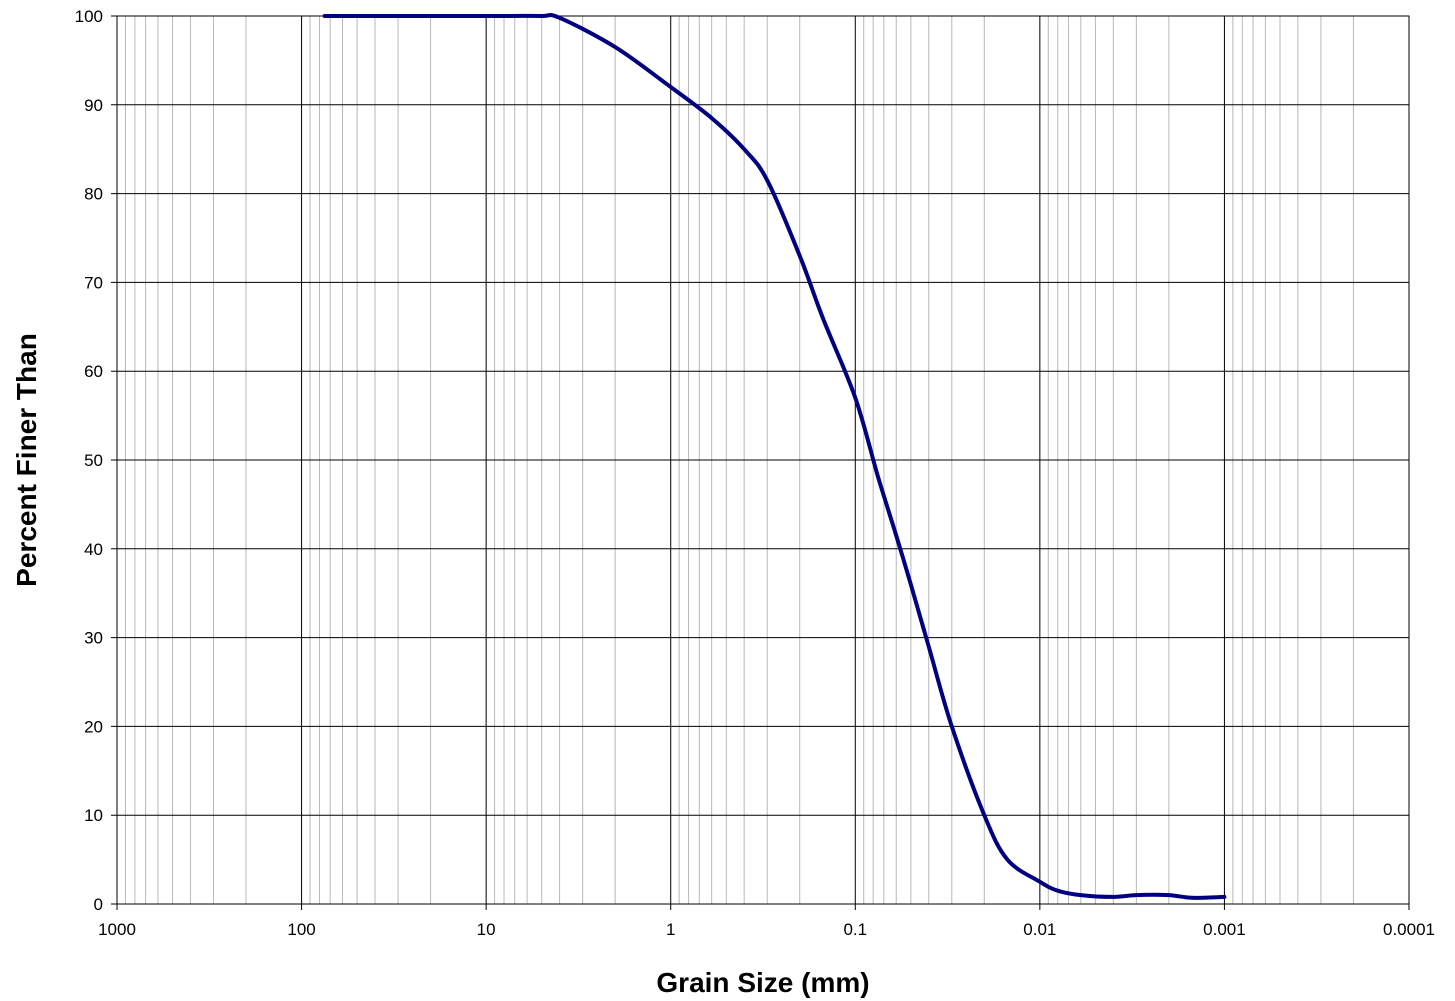 This screenshot has height=1001, width=1455. Describe the element at coordinates (855, 929) in the screenshot. I see `x-tick-label: 0.1` at that location.